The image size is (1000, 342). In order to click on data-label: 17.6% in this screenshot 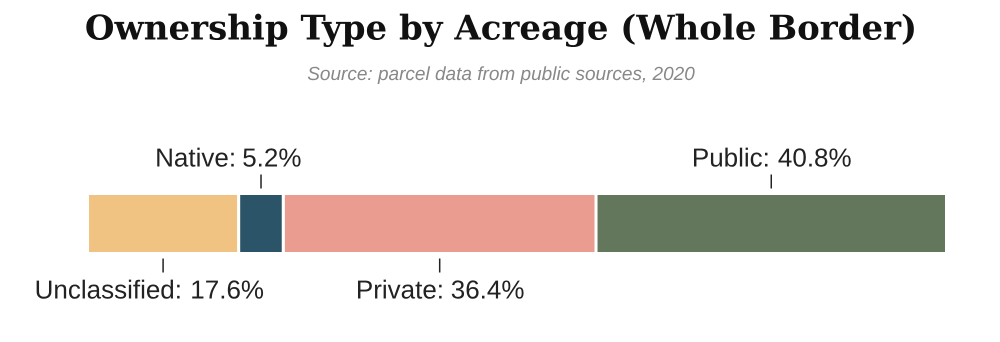, I will do `click(227, 289)`.